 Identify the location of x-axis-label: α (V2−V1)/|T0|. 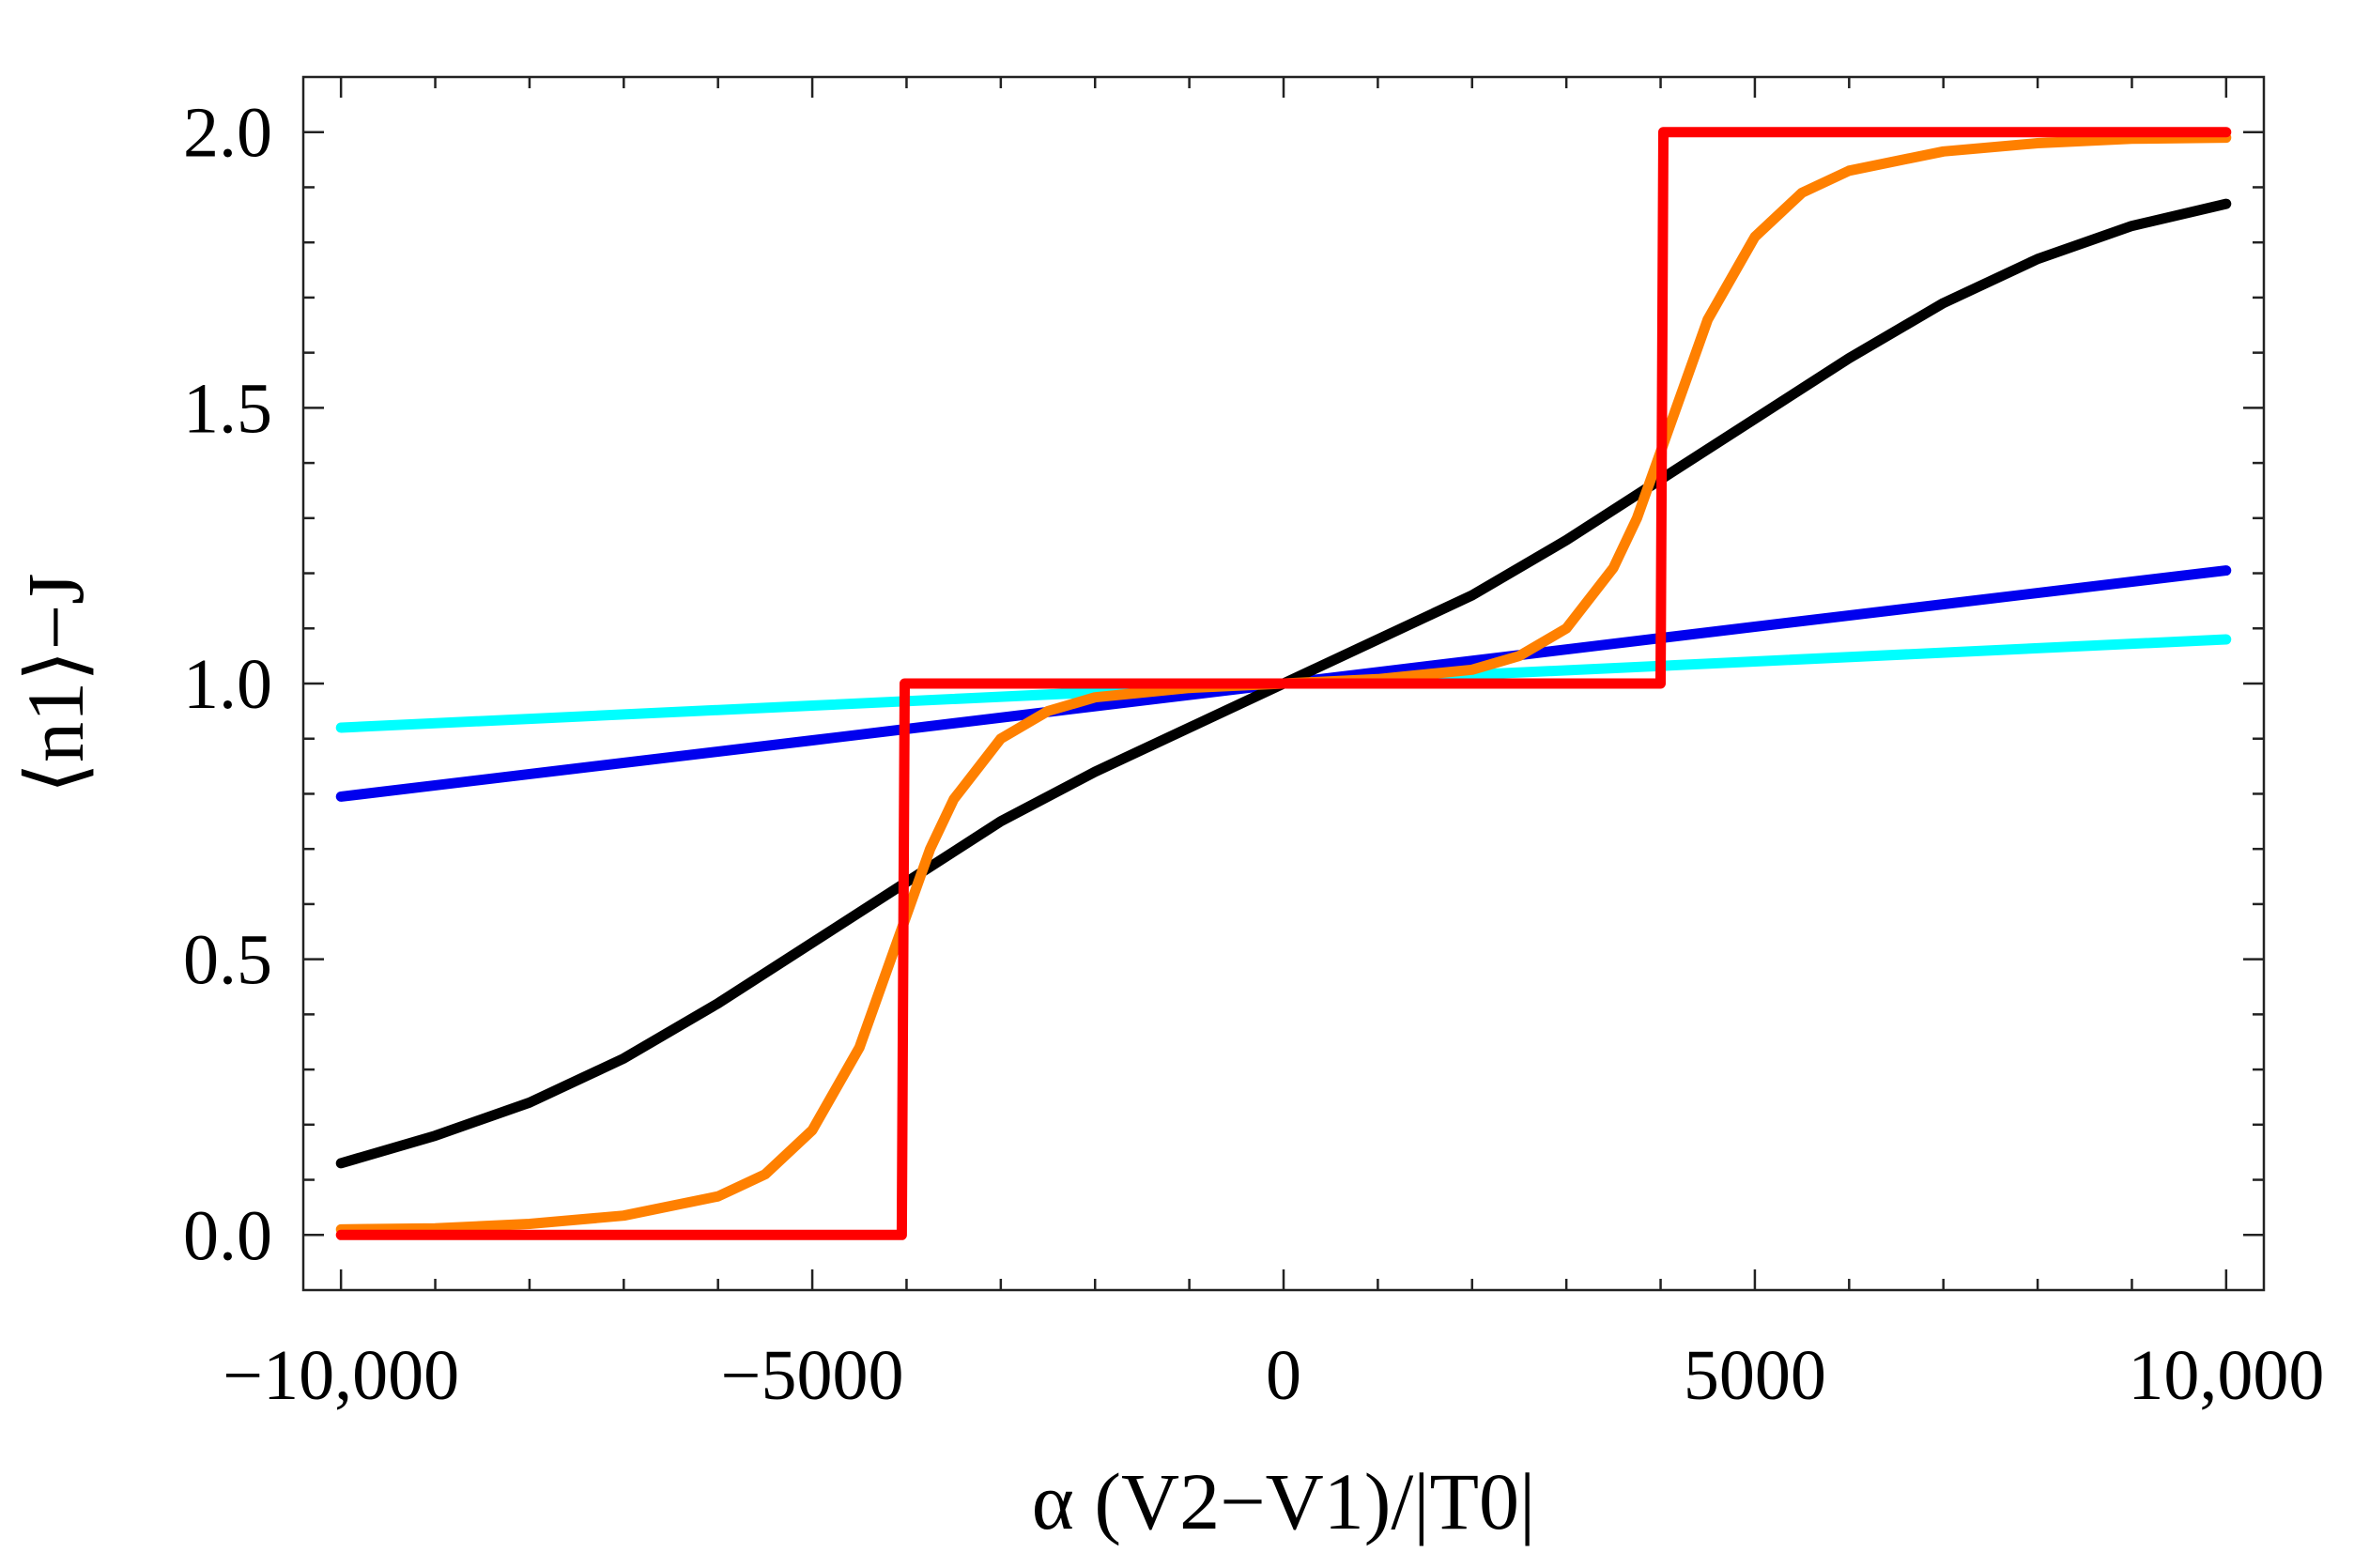
(1283, 1501).